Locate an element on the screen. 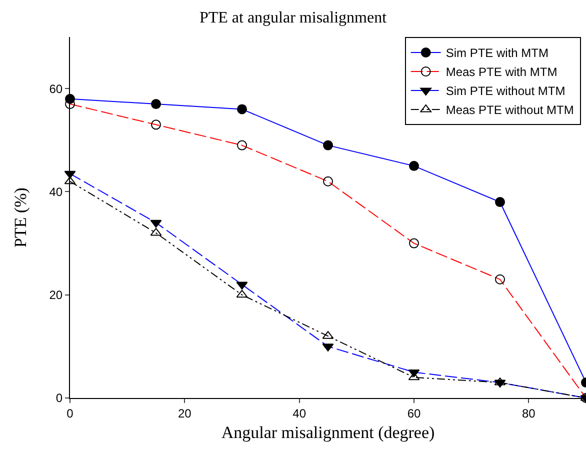  y-tick-label: 0 is located at coordinates (59, 398).